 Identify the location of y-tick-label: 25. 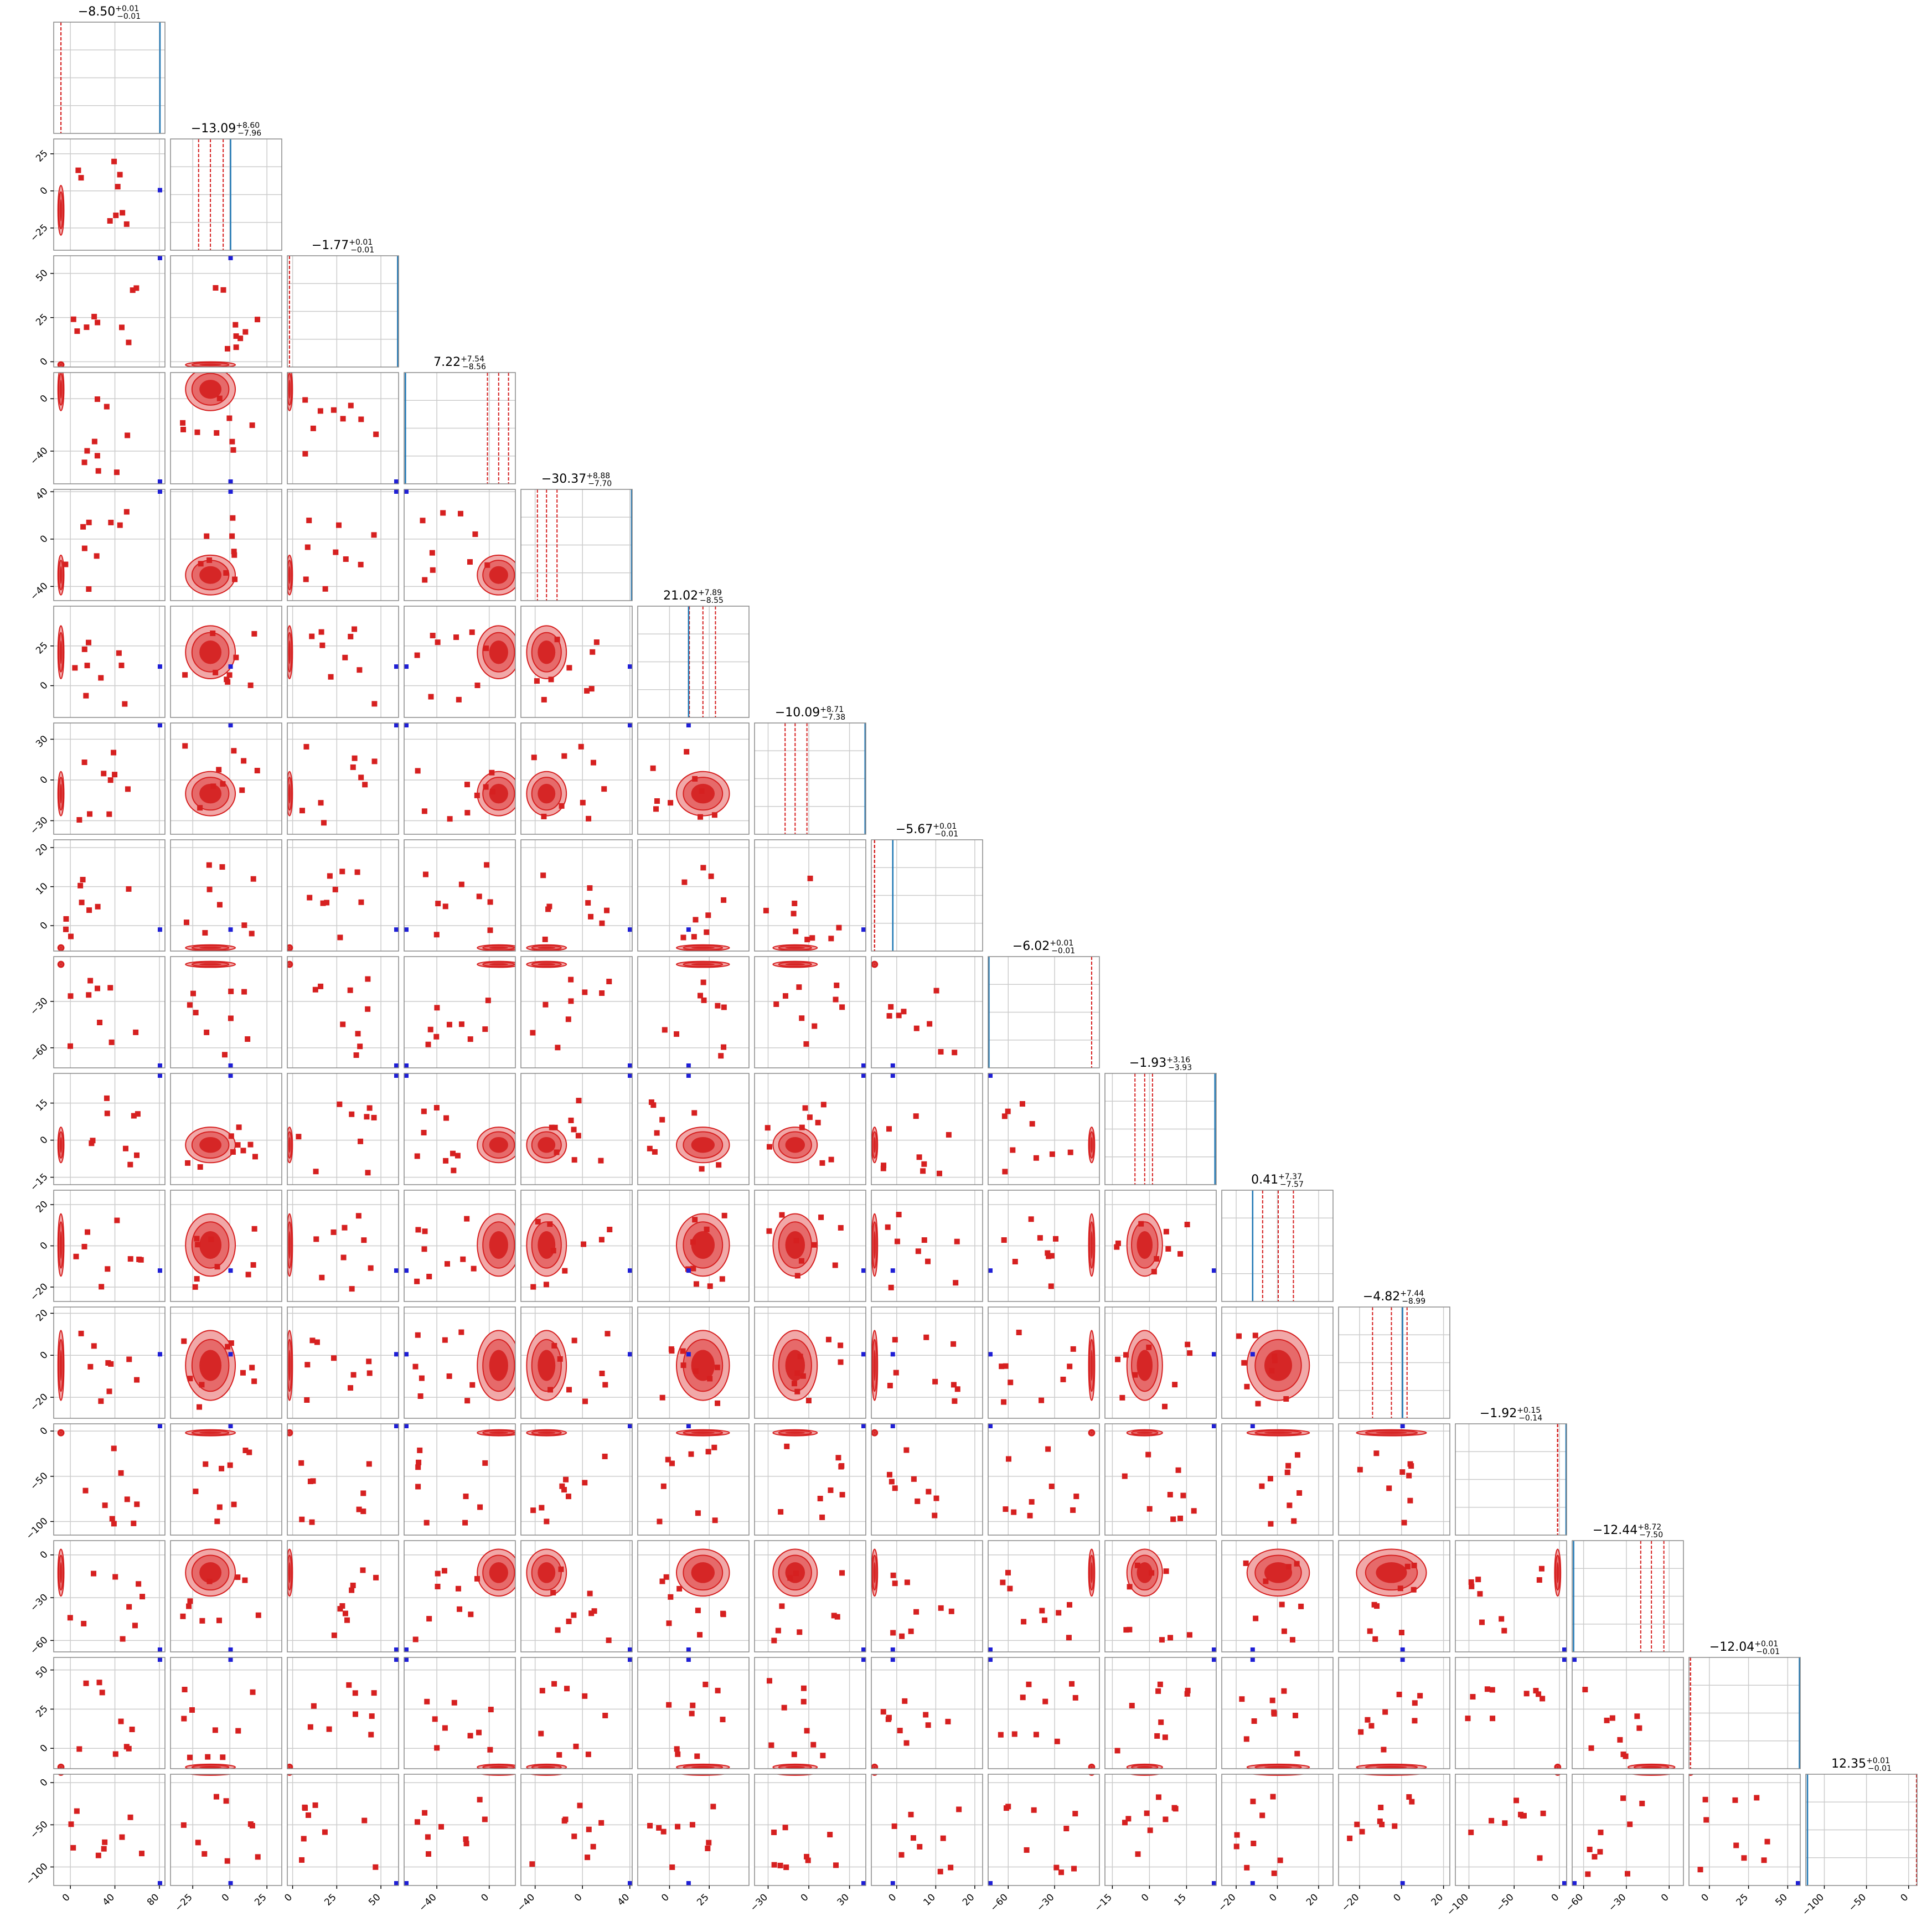
(42, 320).